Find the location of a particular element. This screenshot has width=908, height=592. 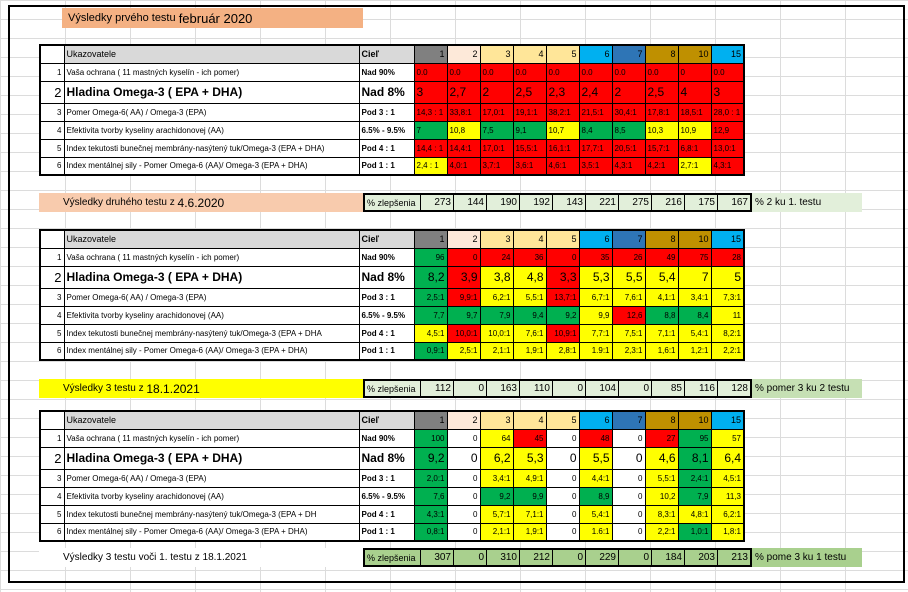

value-cell: 30,4:1 is located at coordinates (628, 112).